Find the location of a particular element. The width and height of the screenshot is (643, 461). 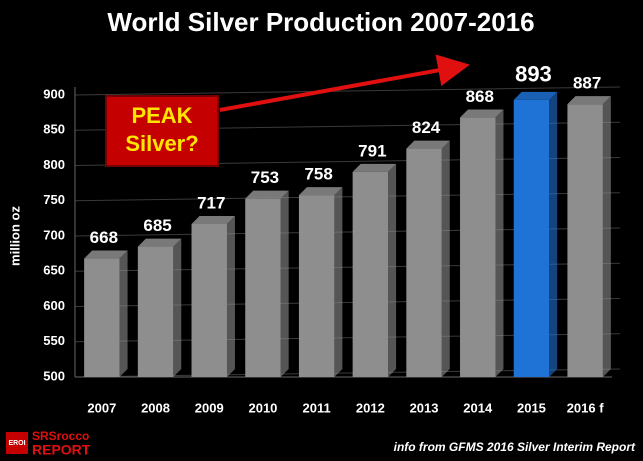

x-tick-label: 2014 is located at coordinates (478, 407).